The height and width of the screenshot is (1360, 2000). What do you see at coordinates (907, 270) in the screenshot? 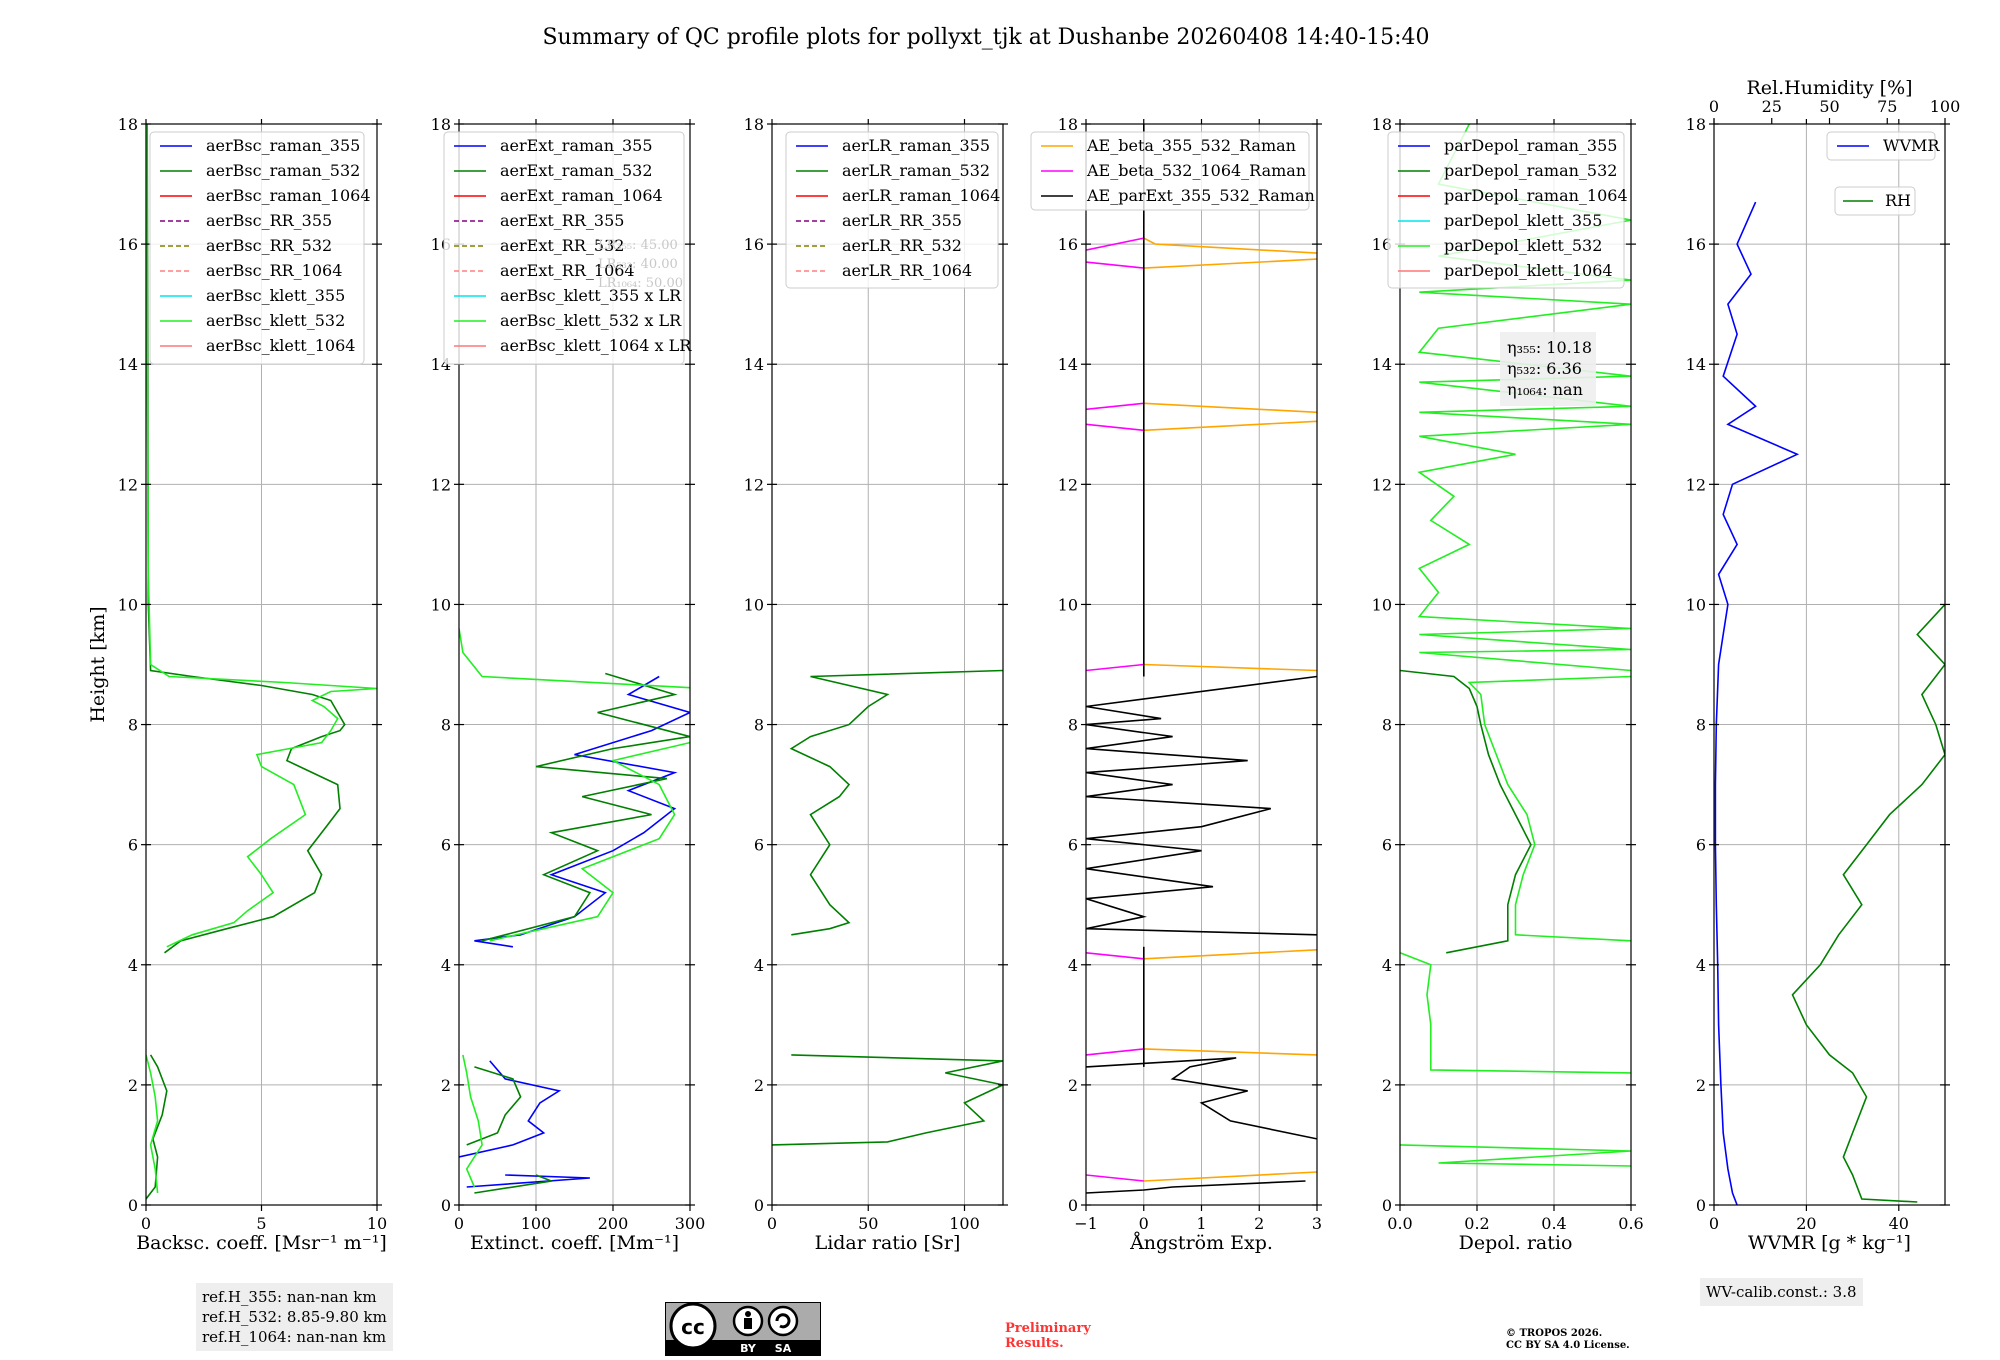
I see `legend-label: aerLR_RR_1064` at bounding box center [907, 270].